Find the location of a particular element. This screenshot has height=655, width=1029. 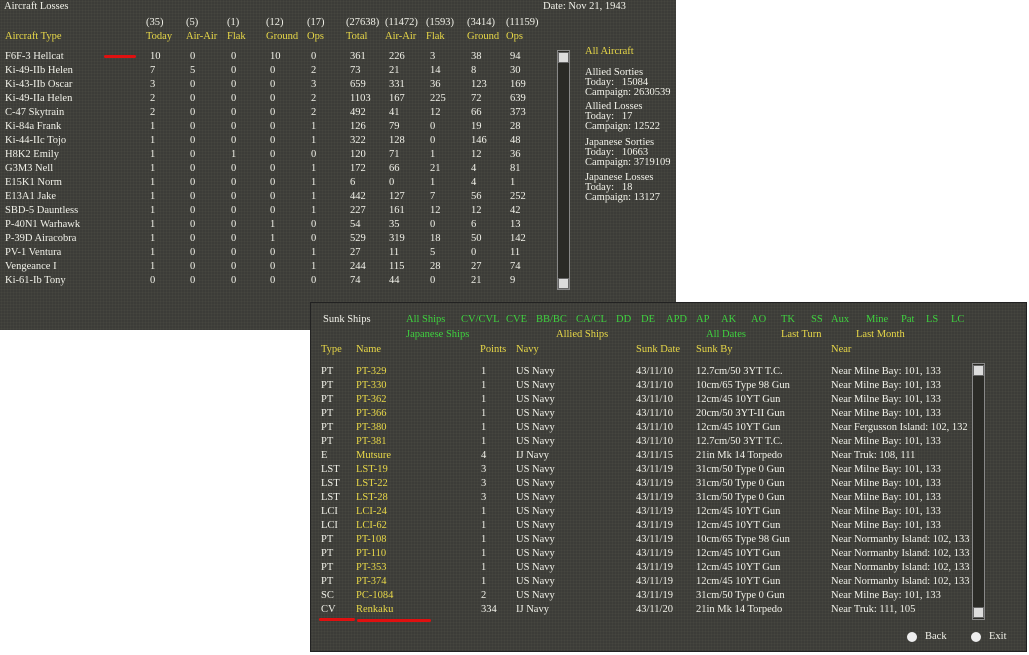

type-filter: Pat is located at coordinates (908, 319).